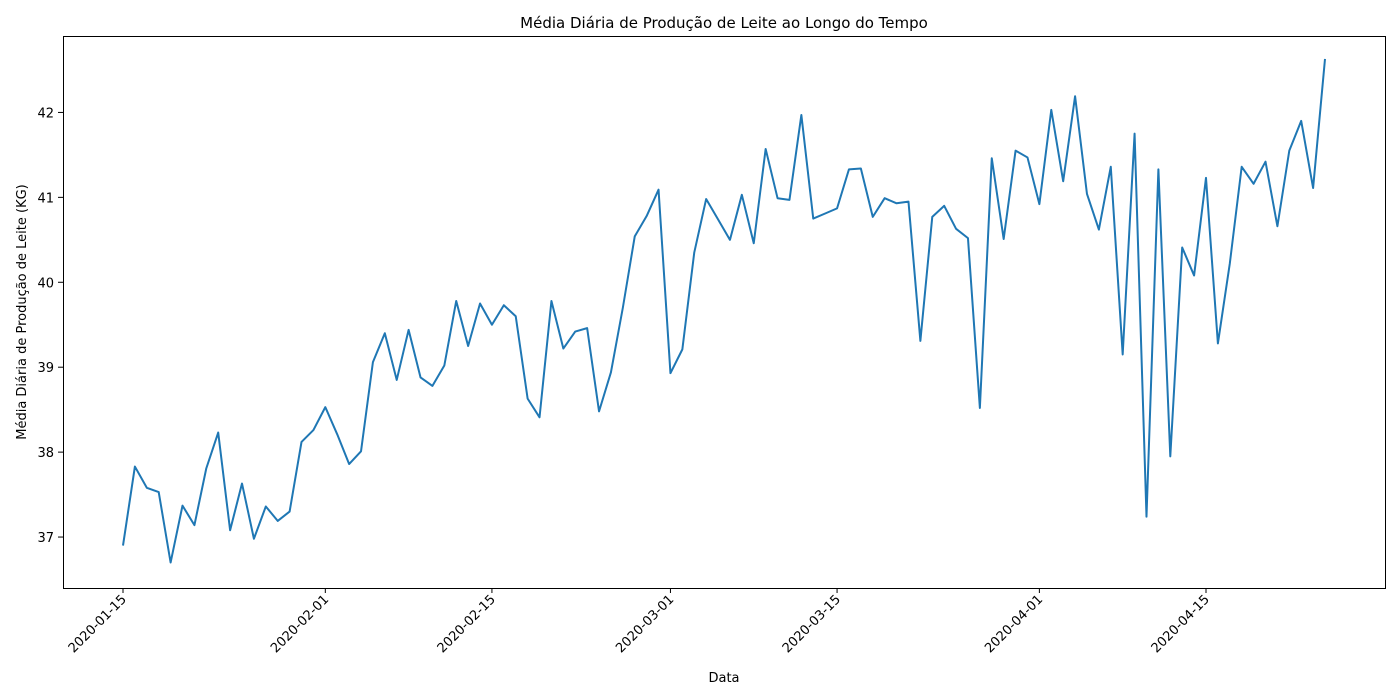  What do you see at coordinates (1014, 624) in the screenshot?
I see `x-tick-label: 2020-04-01` at bounding box center [1014, 624].